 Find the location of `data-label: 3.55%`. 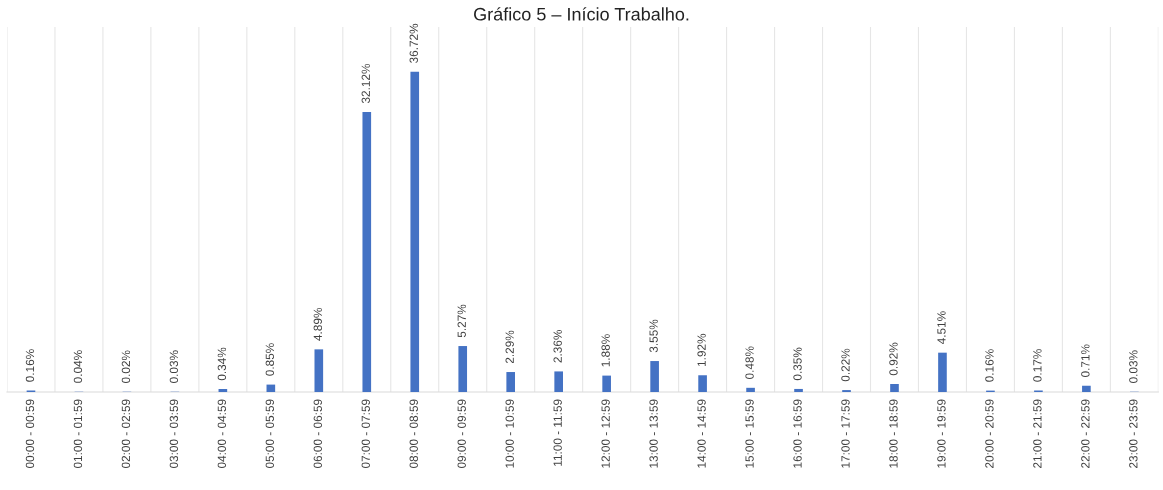

data-label: 3.55% is located at coordinates (653, 336).